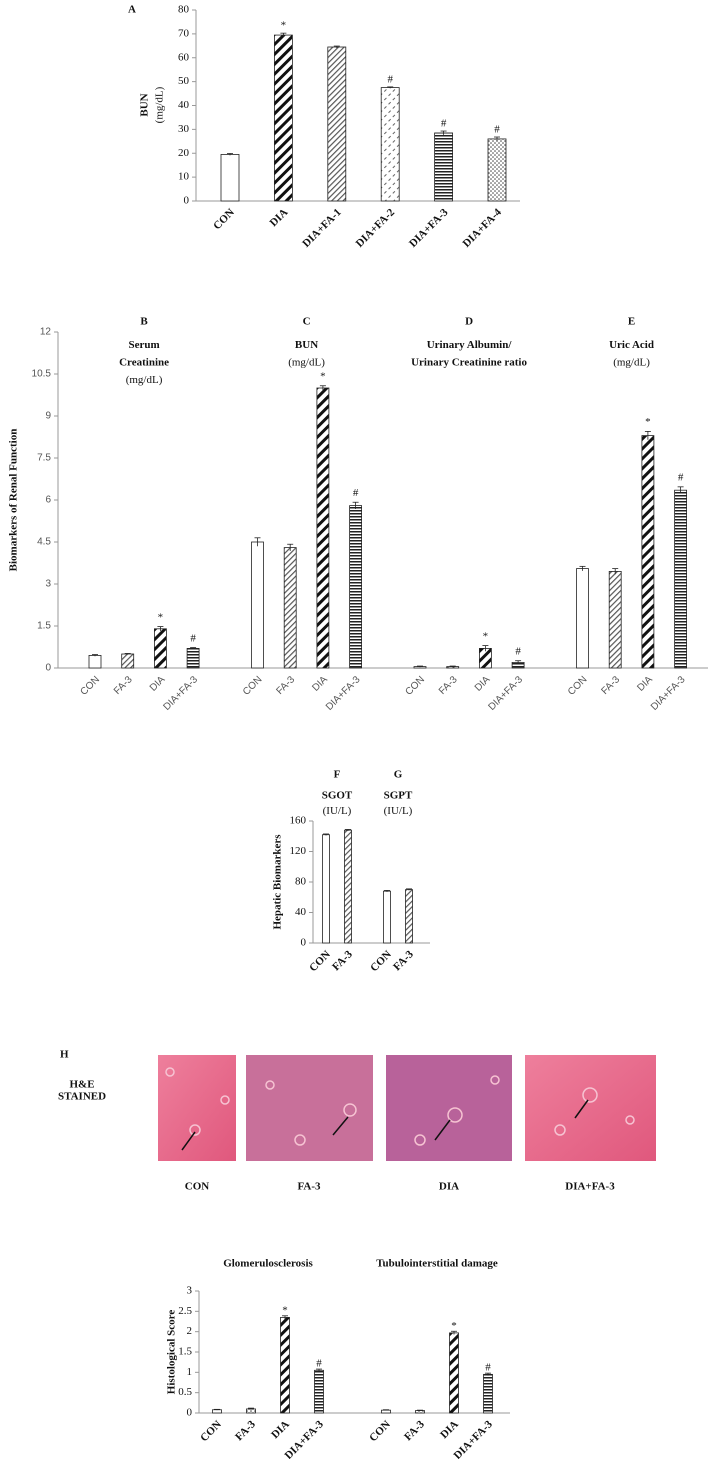  Describe the element at coordinates (64, 1055) in the screenshot. I see `panel-label: H` at that location.